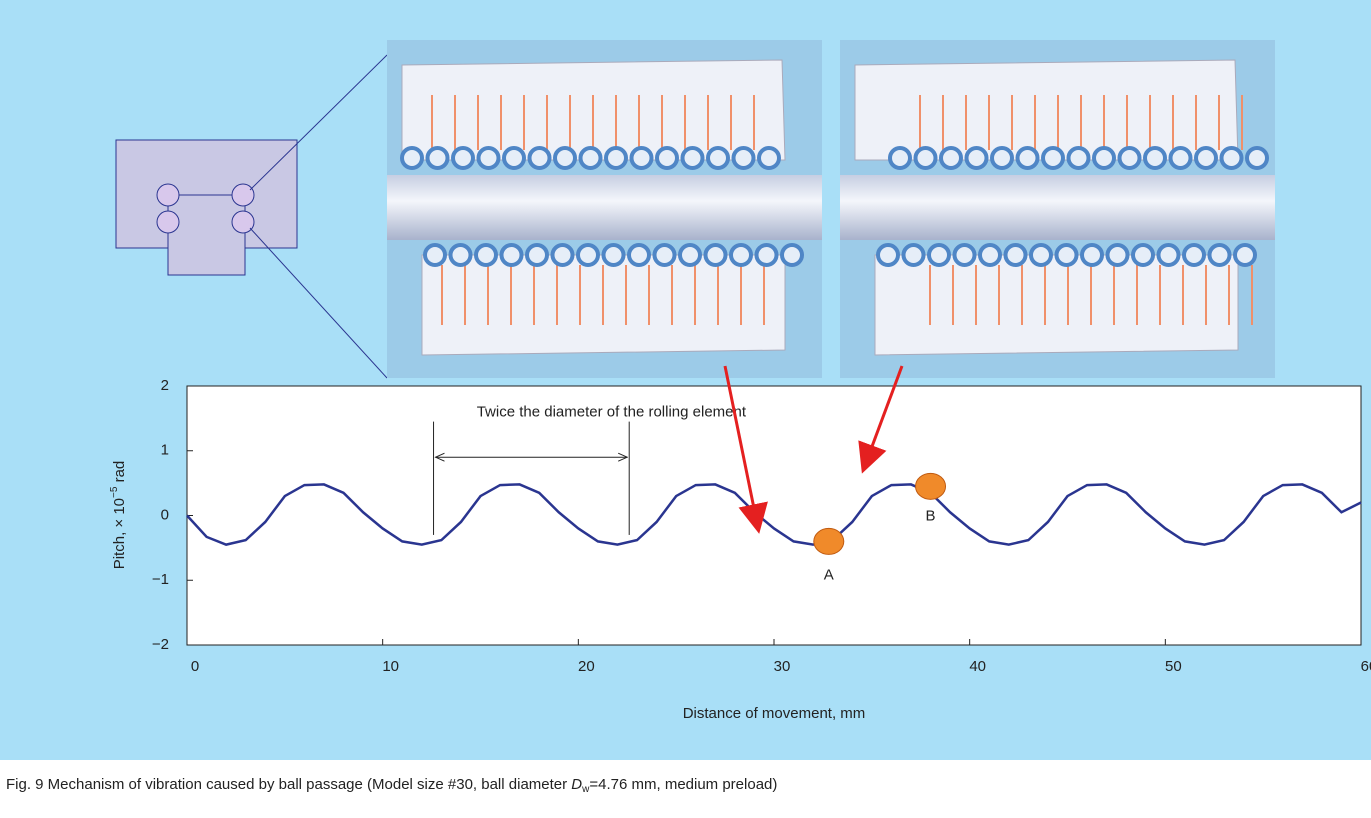  What do you see at coordinates (782, 666) in the screenshot?
I see `x-tick-label: 30` at bounding box center [782, 666].